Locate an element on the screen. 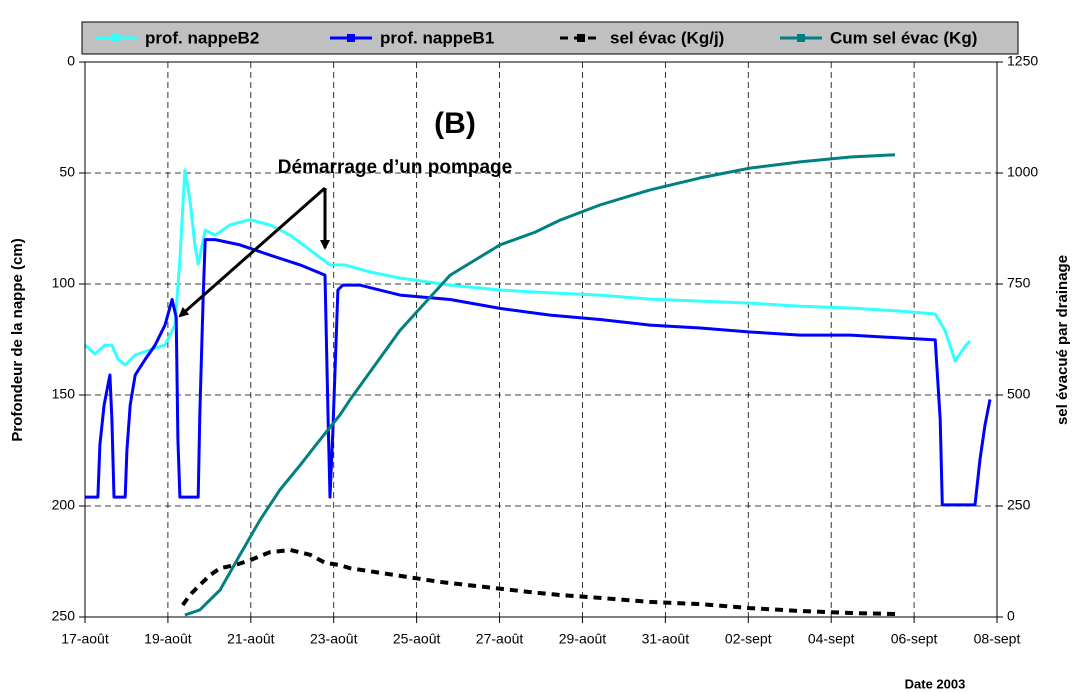 This screenshot has width=1081, height=693. x-tick-label: 29-août is located at coordinates (583, 639).